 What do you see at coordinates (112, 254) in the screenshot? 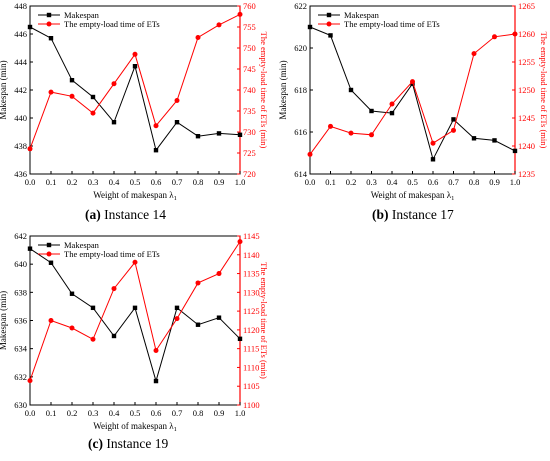
I see `legend-label: The empty-load time of ETs` at bounding box center [112, 254].